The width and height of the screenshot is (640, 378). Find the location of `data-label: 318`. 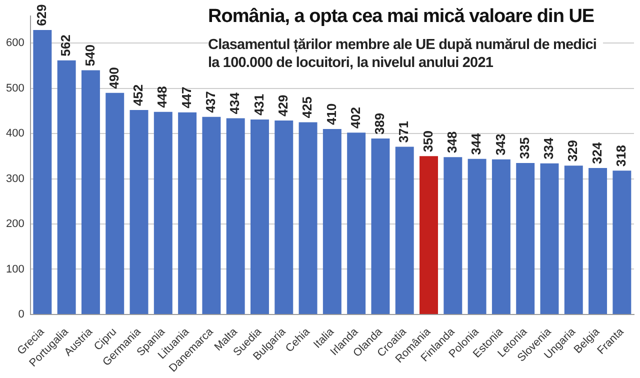

data-label: 318 is located at coordinates (621, 155).